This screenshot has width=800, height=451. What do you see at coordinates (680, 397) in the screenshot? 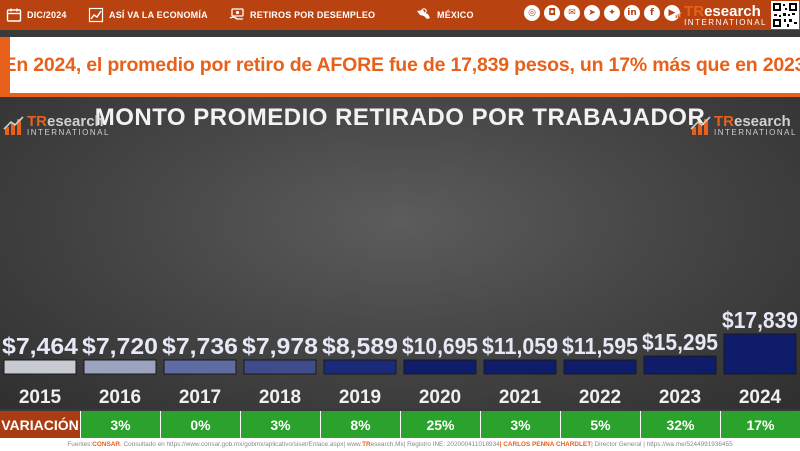
I see `year-label-2023: 2023` at bounding box center [680, 397].